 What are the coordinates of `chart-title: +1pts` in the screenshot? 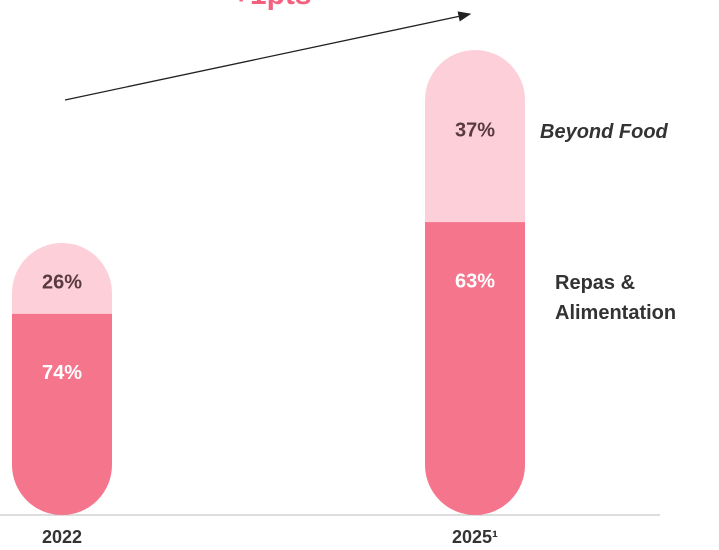 It's located at (271, 5).